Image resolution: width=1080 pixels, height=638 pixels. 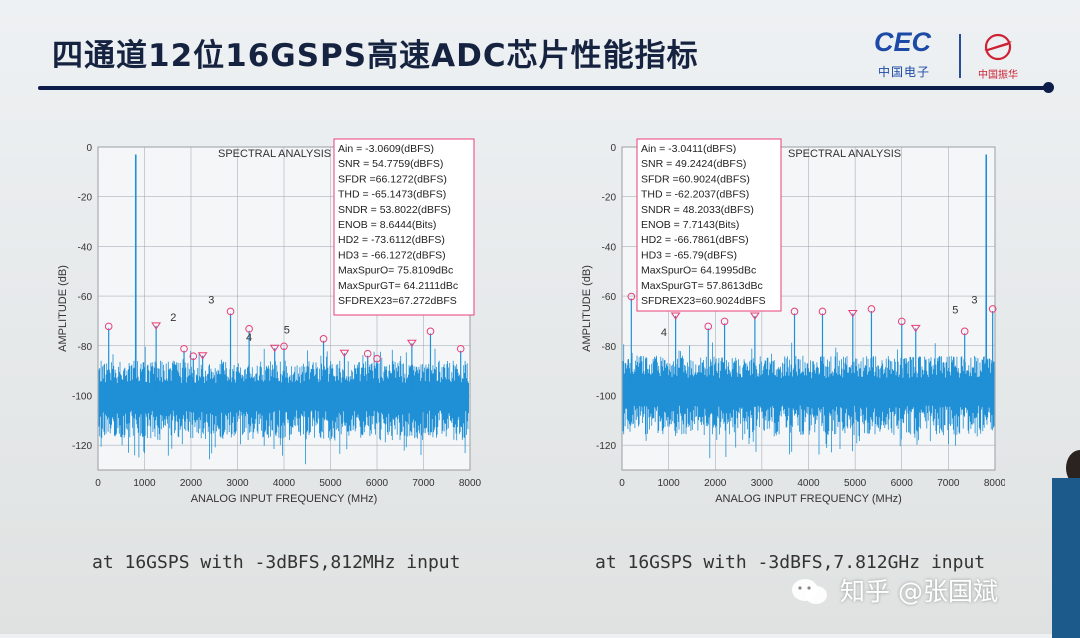 What do you see at coordinates (695, 179) in the screenshot?
I see `stat-line: SFDR =60.9024(dBFS)` at bounding box center [695, 179].